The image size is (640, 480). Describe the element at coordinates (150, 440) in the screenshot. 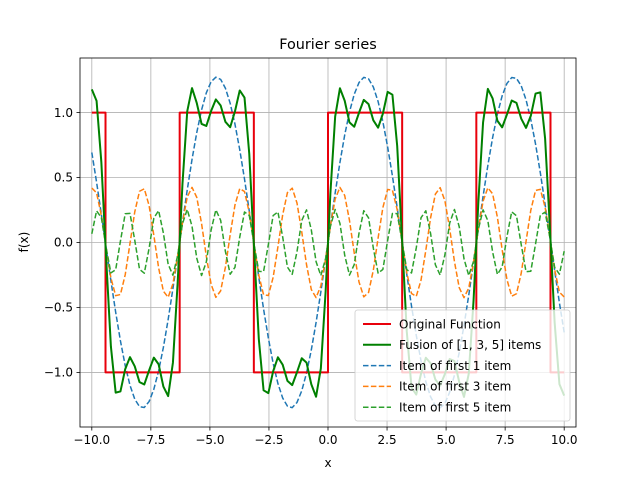

I see `x-tick-label: −7.5` at that location.